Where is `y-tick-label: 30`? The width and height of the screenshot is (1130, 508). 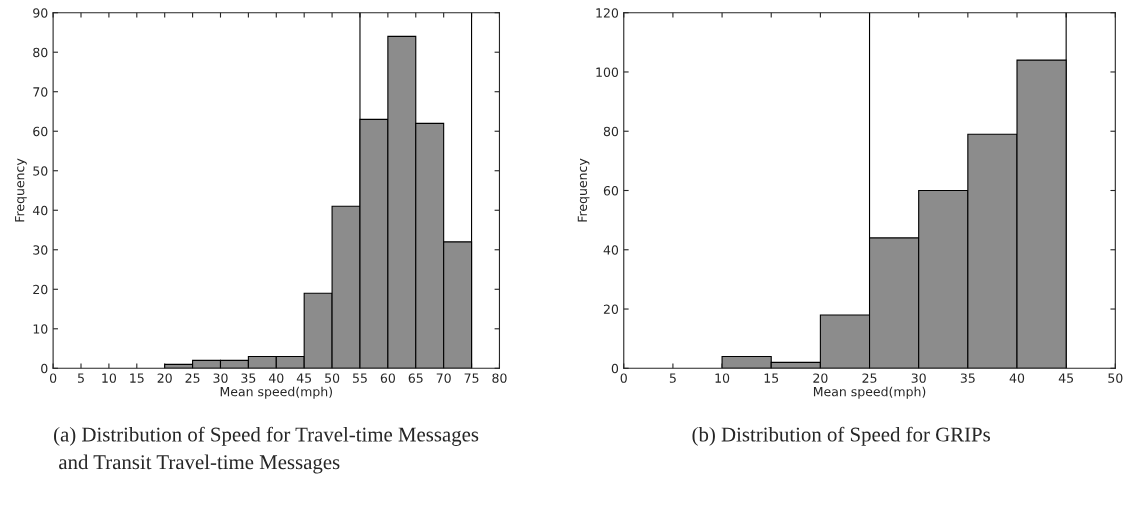
y-tick-label: 30 is located at coordinates (40, 250).